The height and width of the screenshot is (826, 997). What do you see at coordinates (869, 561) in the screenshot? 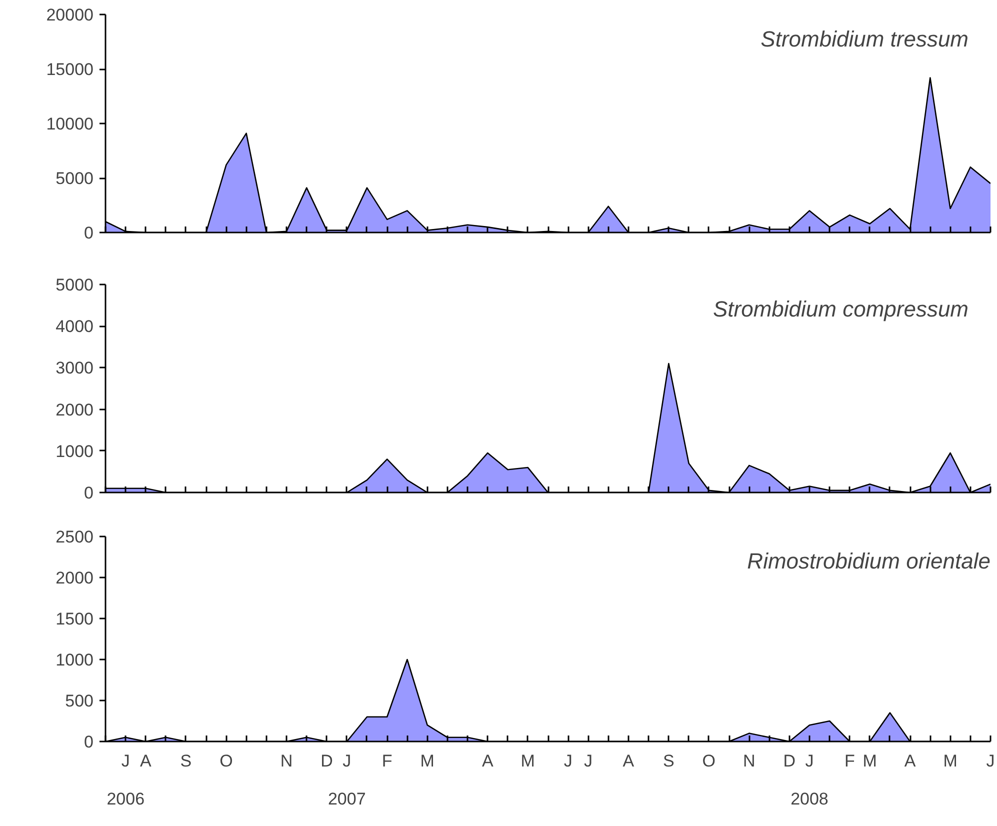
I see `text: Rimostrobidium orientale` at bounding box center [869, 561].